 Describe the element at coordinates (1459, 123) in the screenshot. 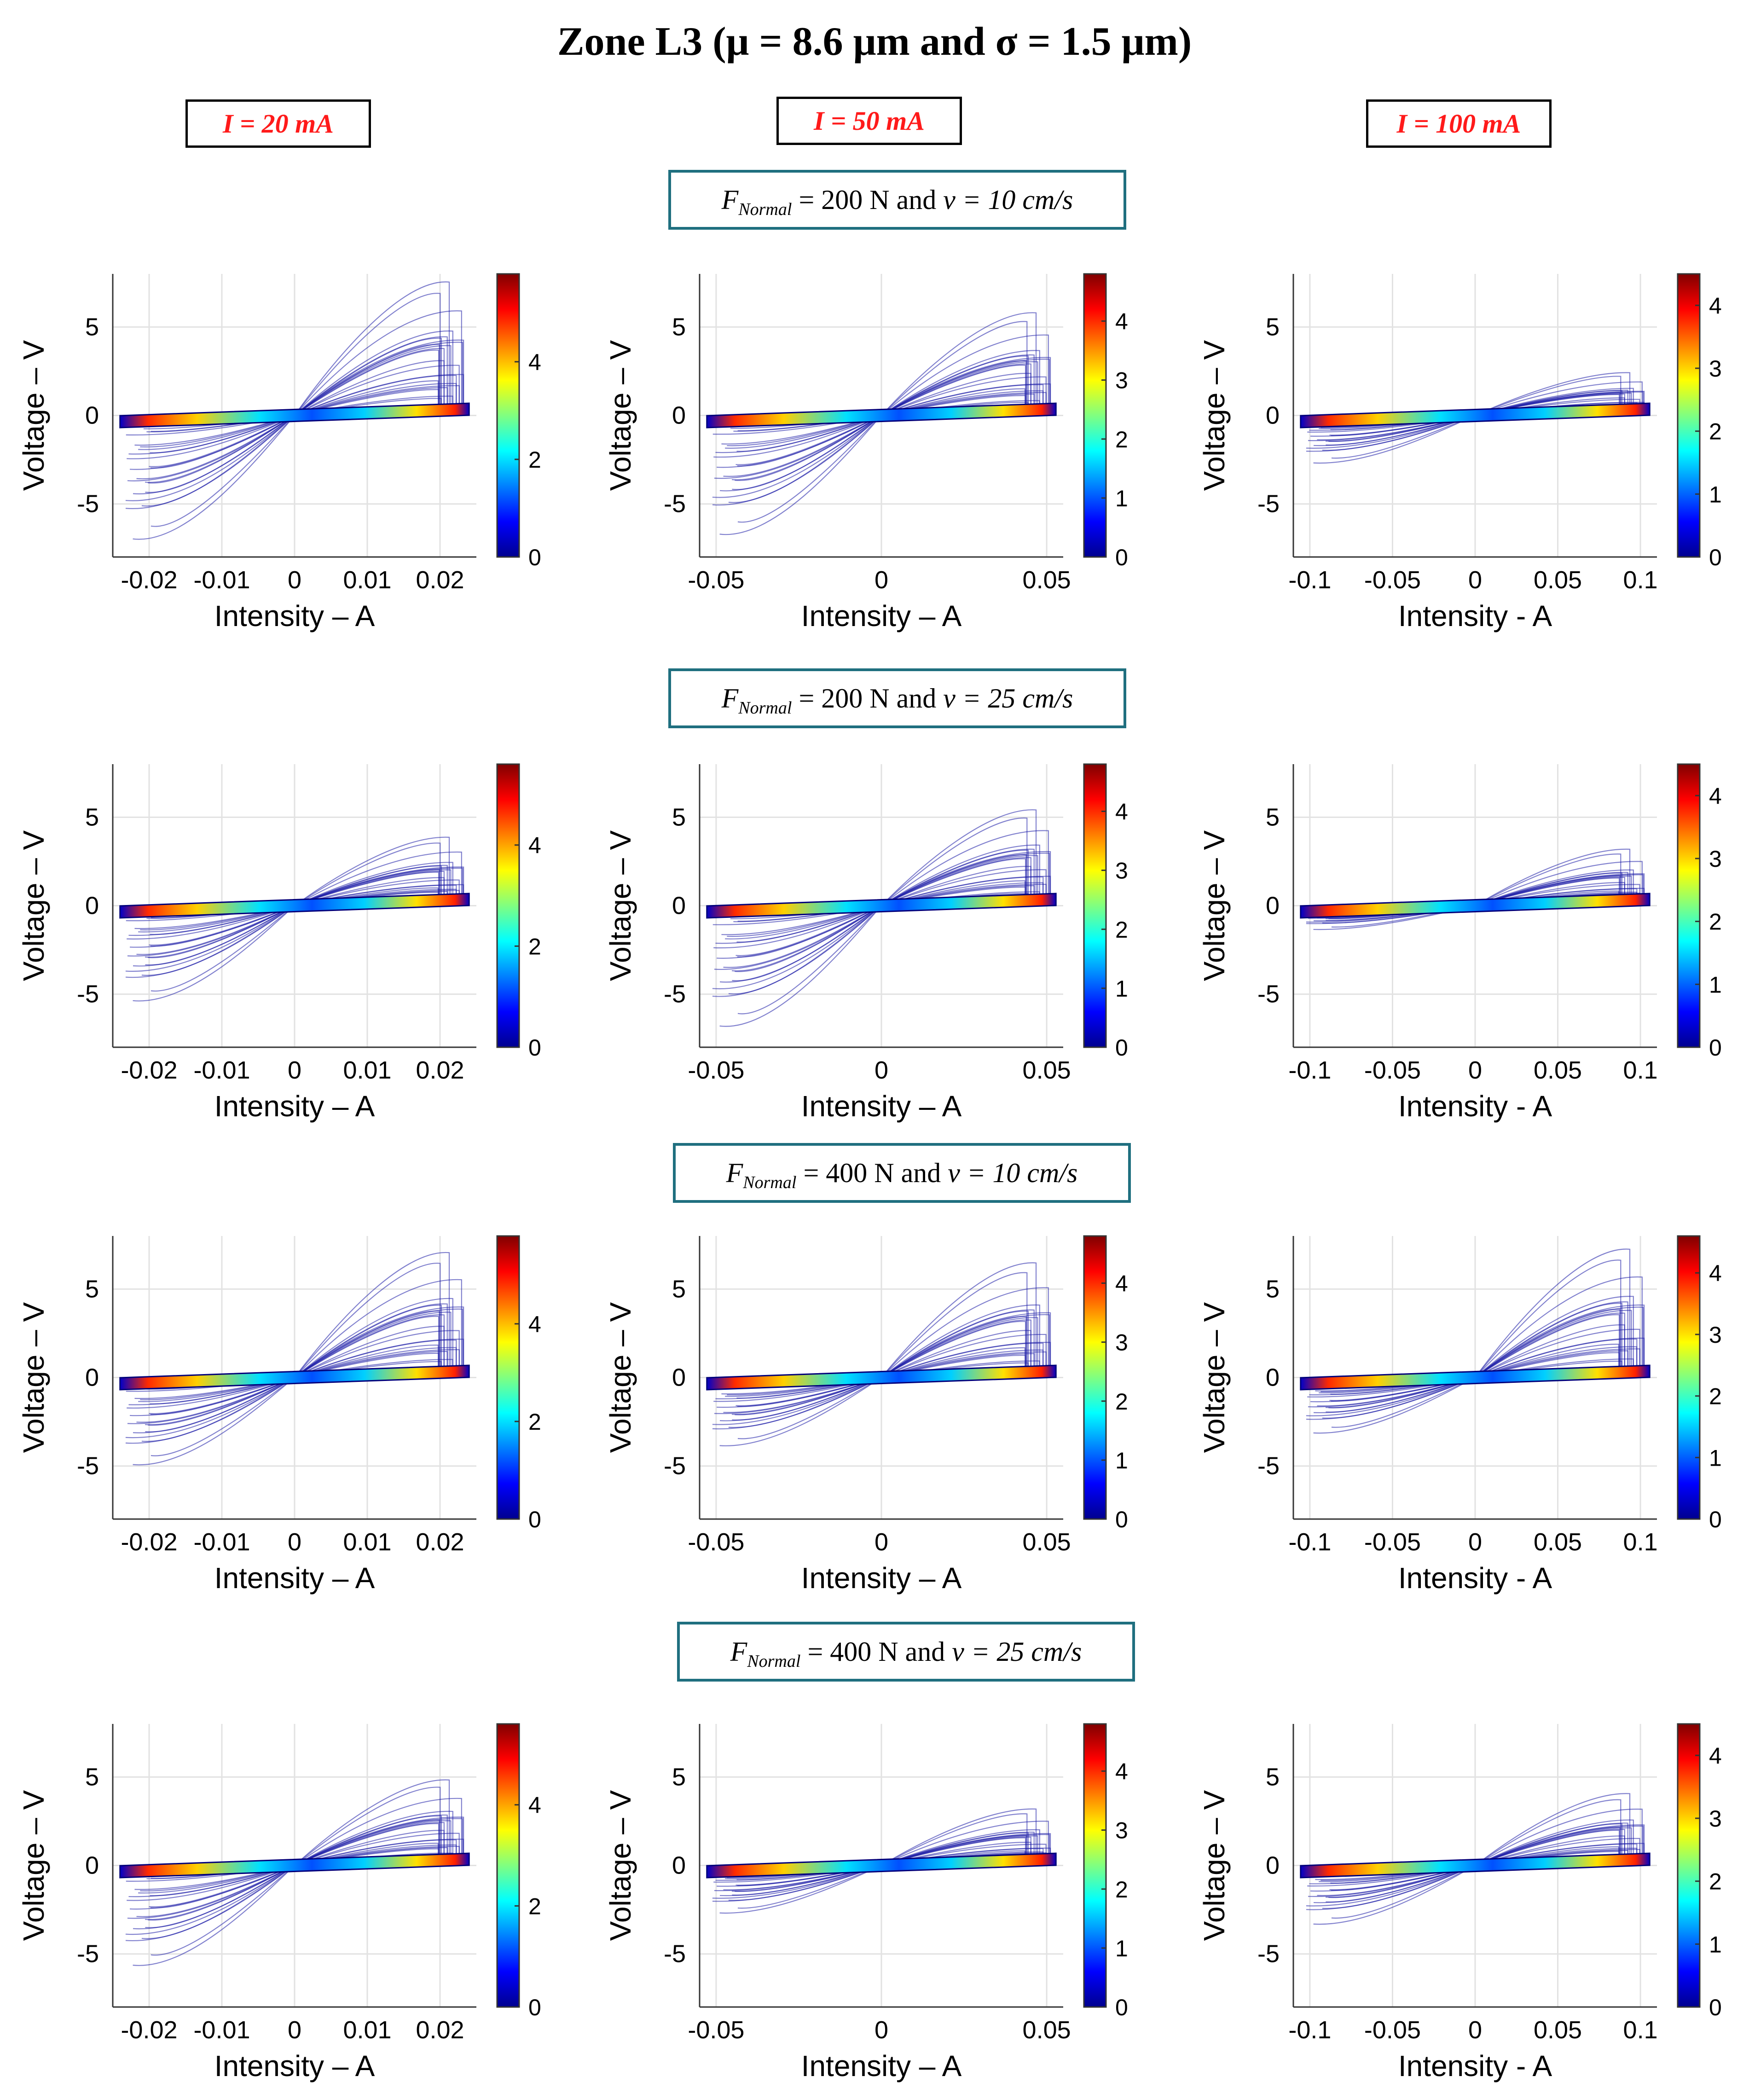

I see `current-label-100ma: I = 100 mA` at that location.